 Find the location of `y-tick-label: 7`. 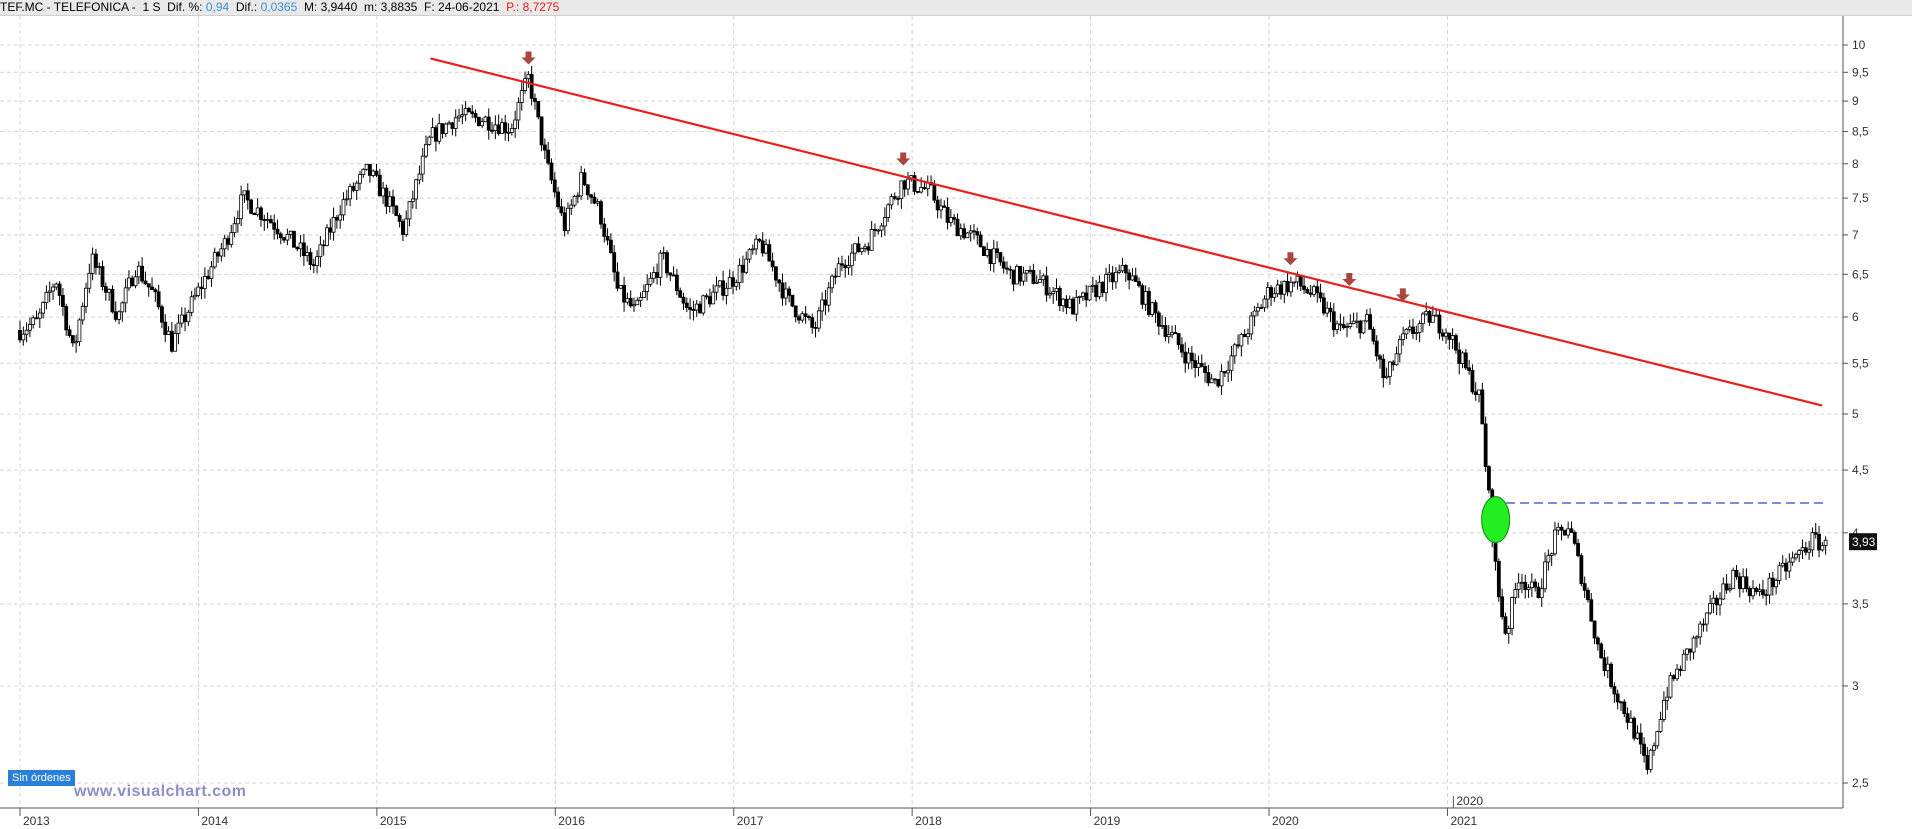

y-tick-label: 7 is located at coordinates (1855, 235).